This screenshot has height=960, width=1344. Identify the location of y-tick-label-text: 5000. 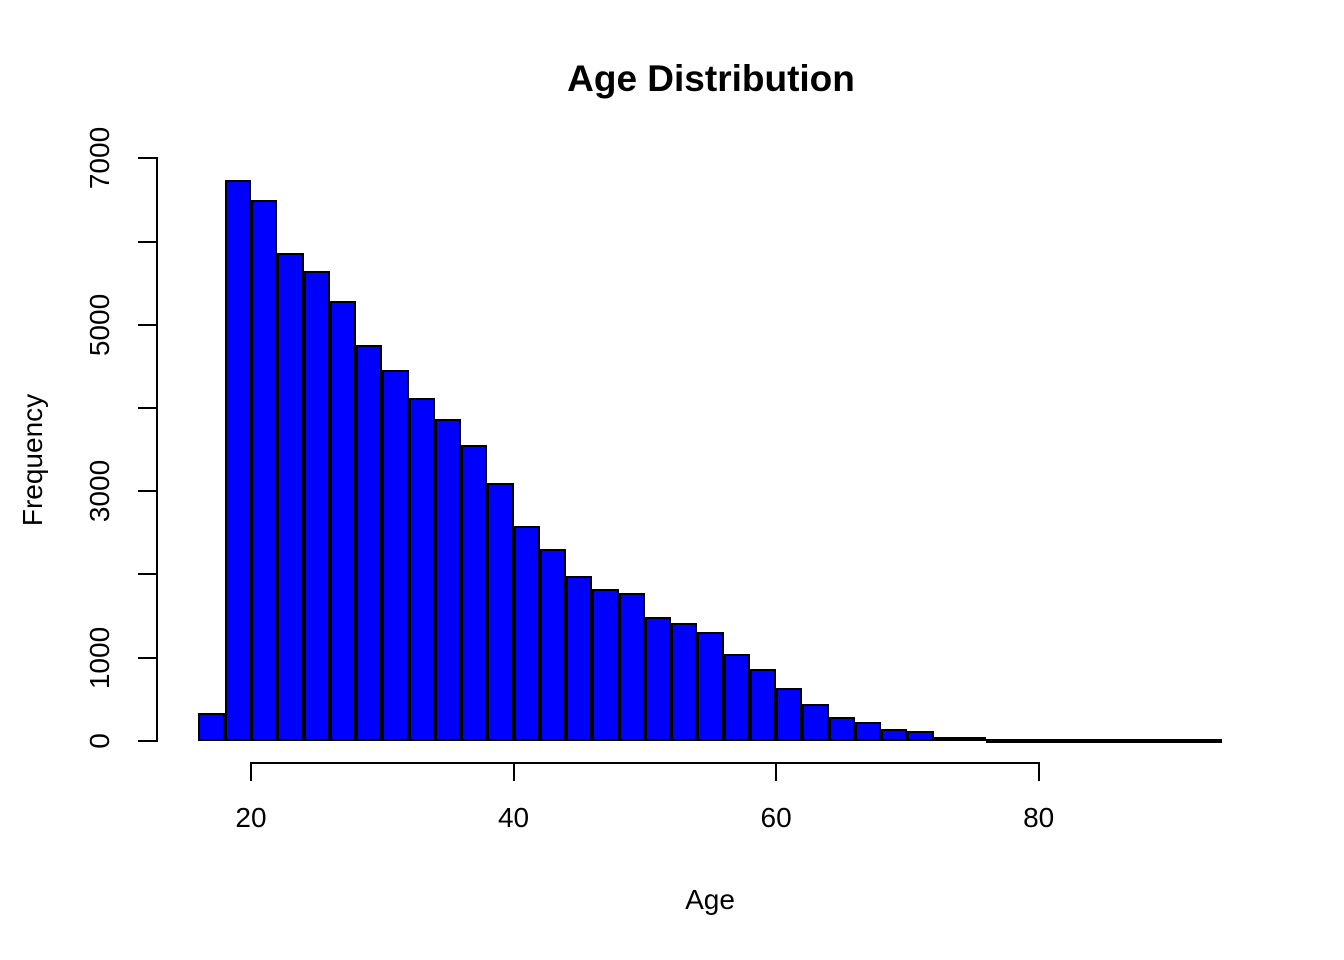
(99, 324).